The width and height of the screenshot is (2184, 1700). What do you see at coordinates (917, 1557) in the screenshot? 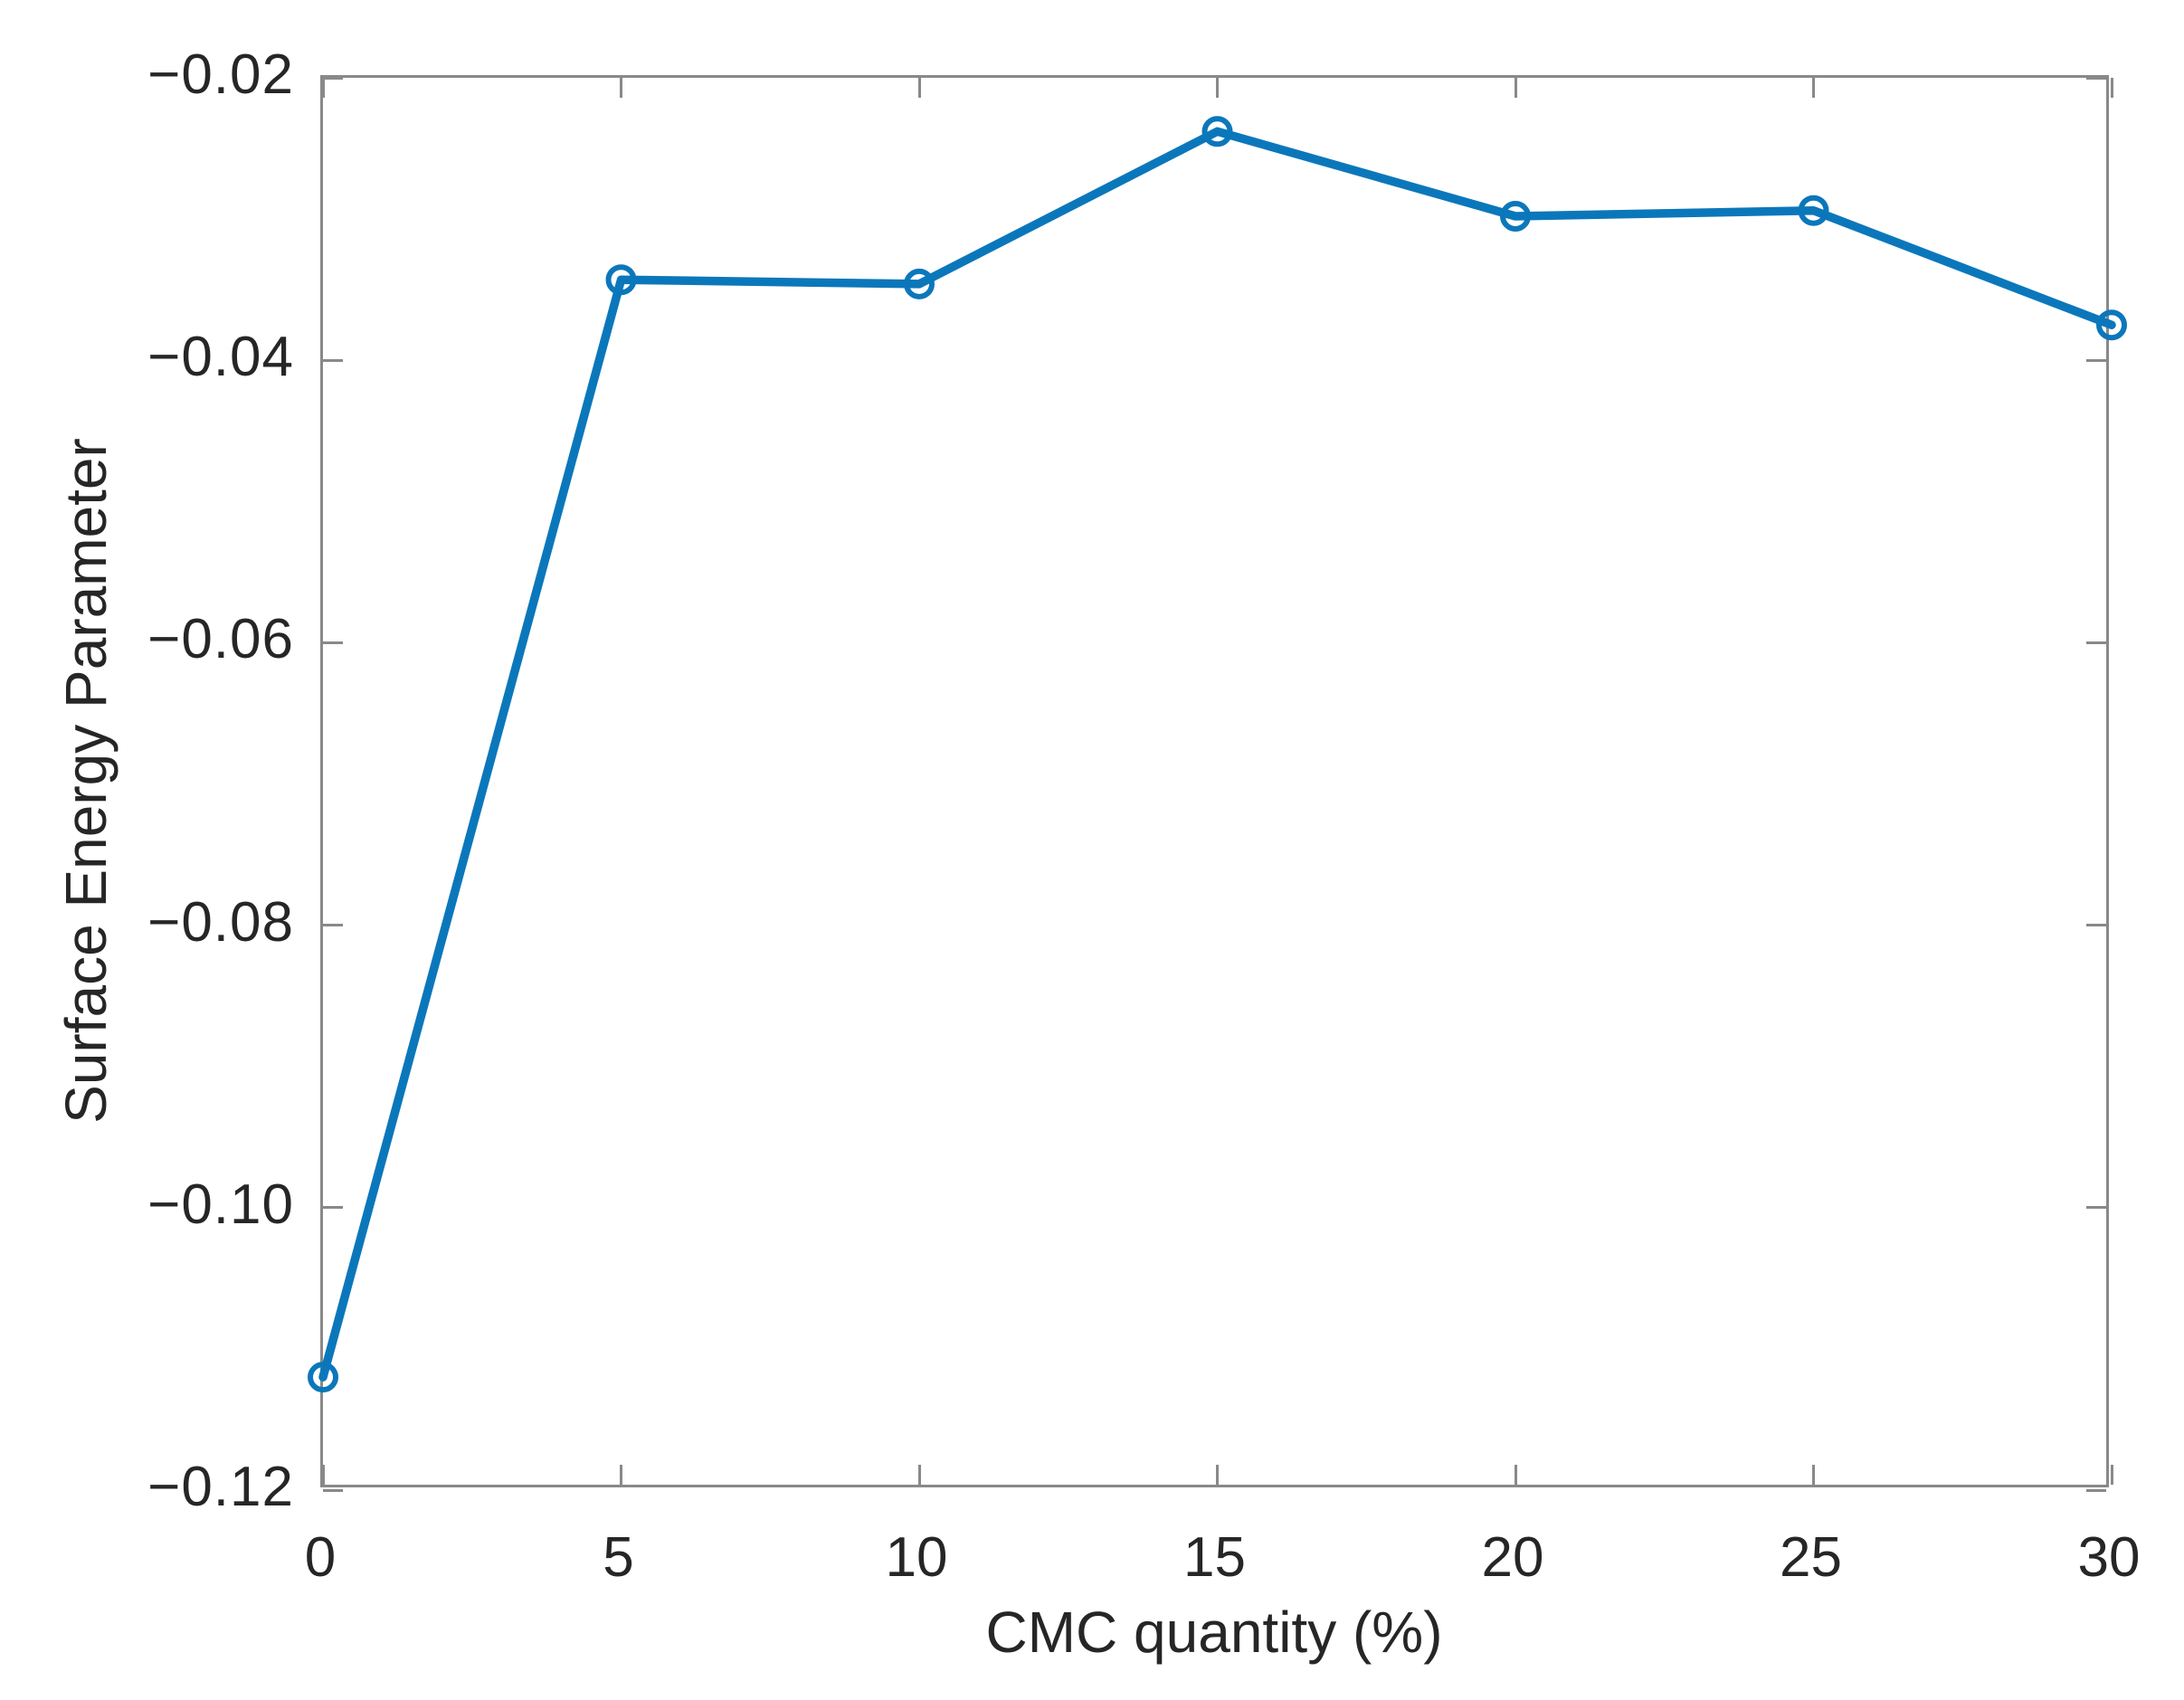
I see `x-tick-label: 10` at bounding box center [917, 1557].